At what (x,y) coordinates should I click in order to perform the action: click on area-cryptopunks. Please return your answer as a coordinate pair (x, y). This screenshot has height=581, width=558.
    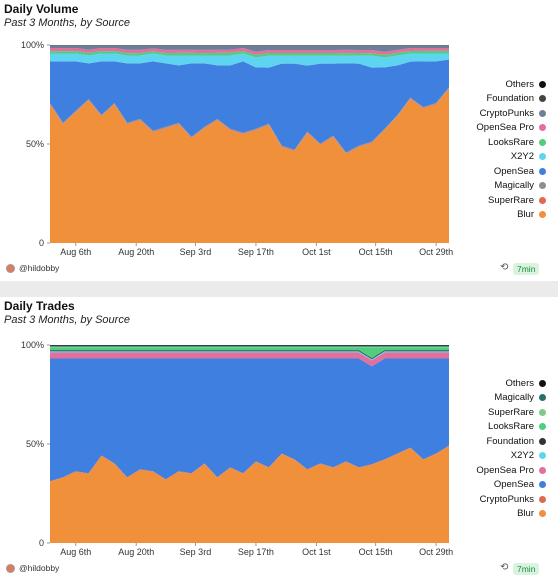
    Looking at the image, I should click on (249, 48).